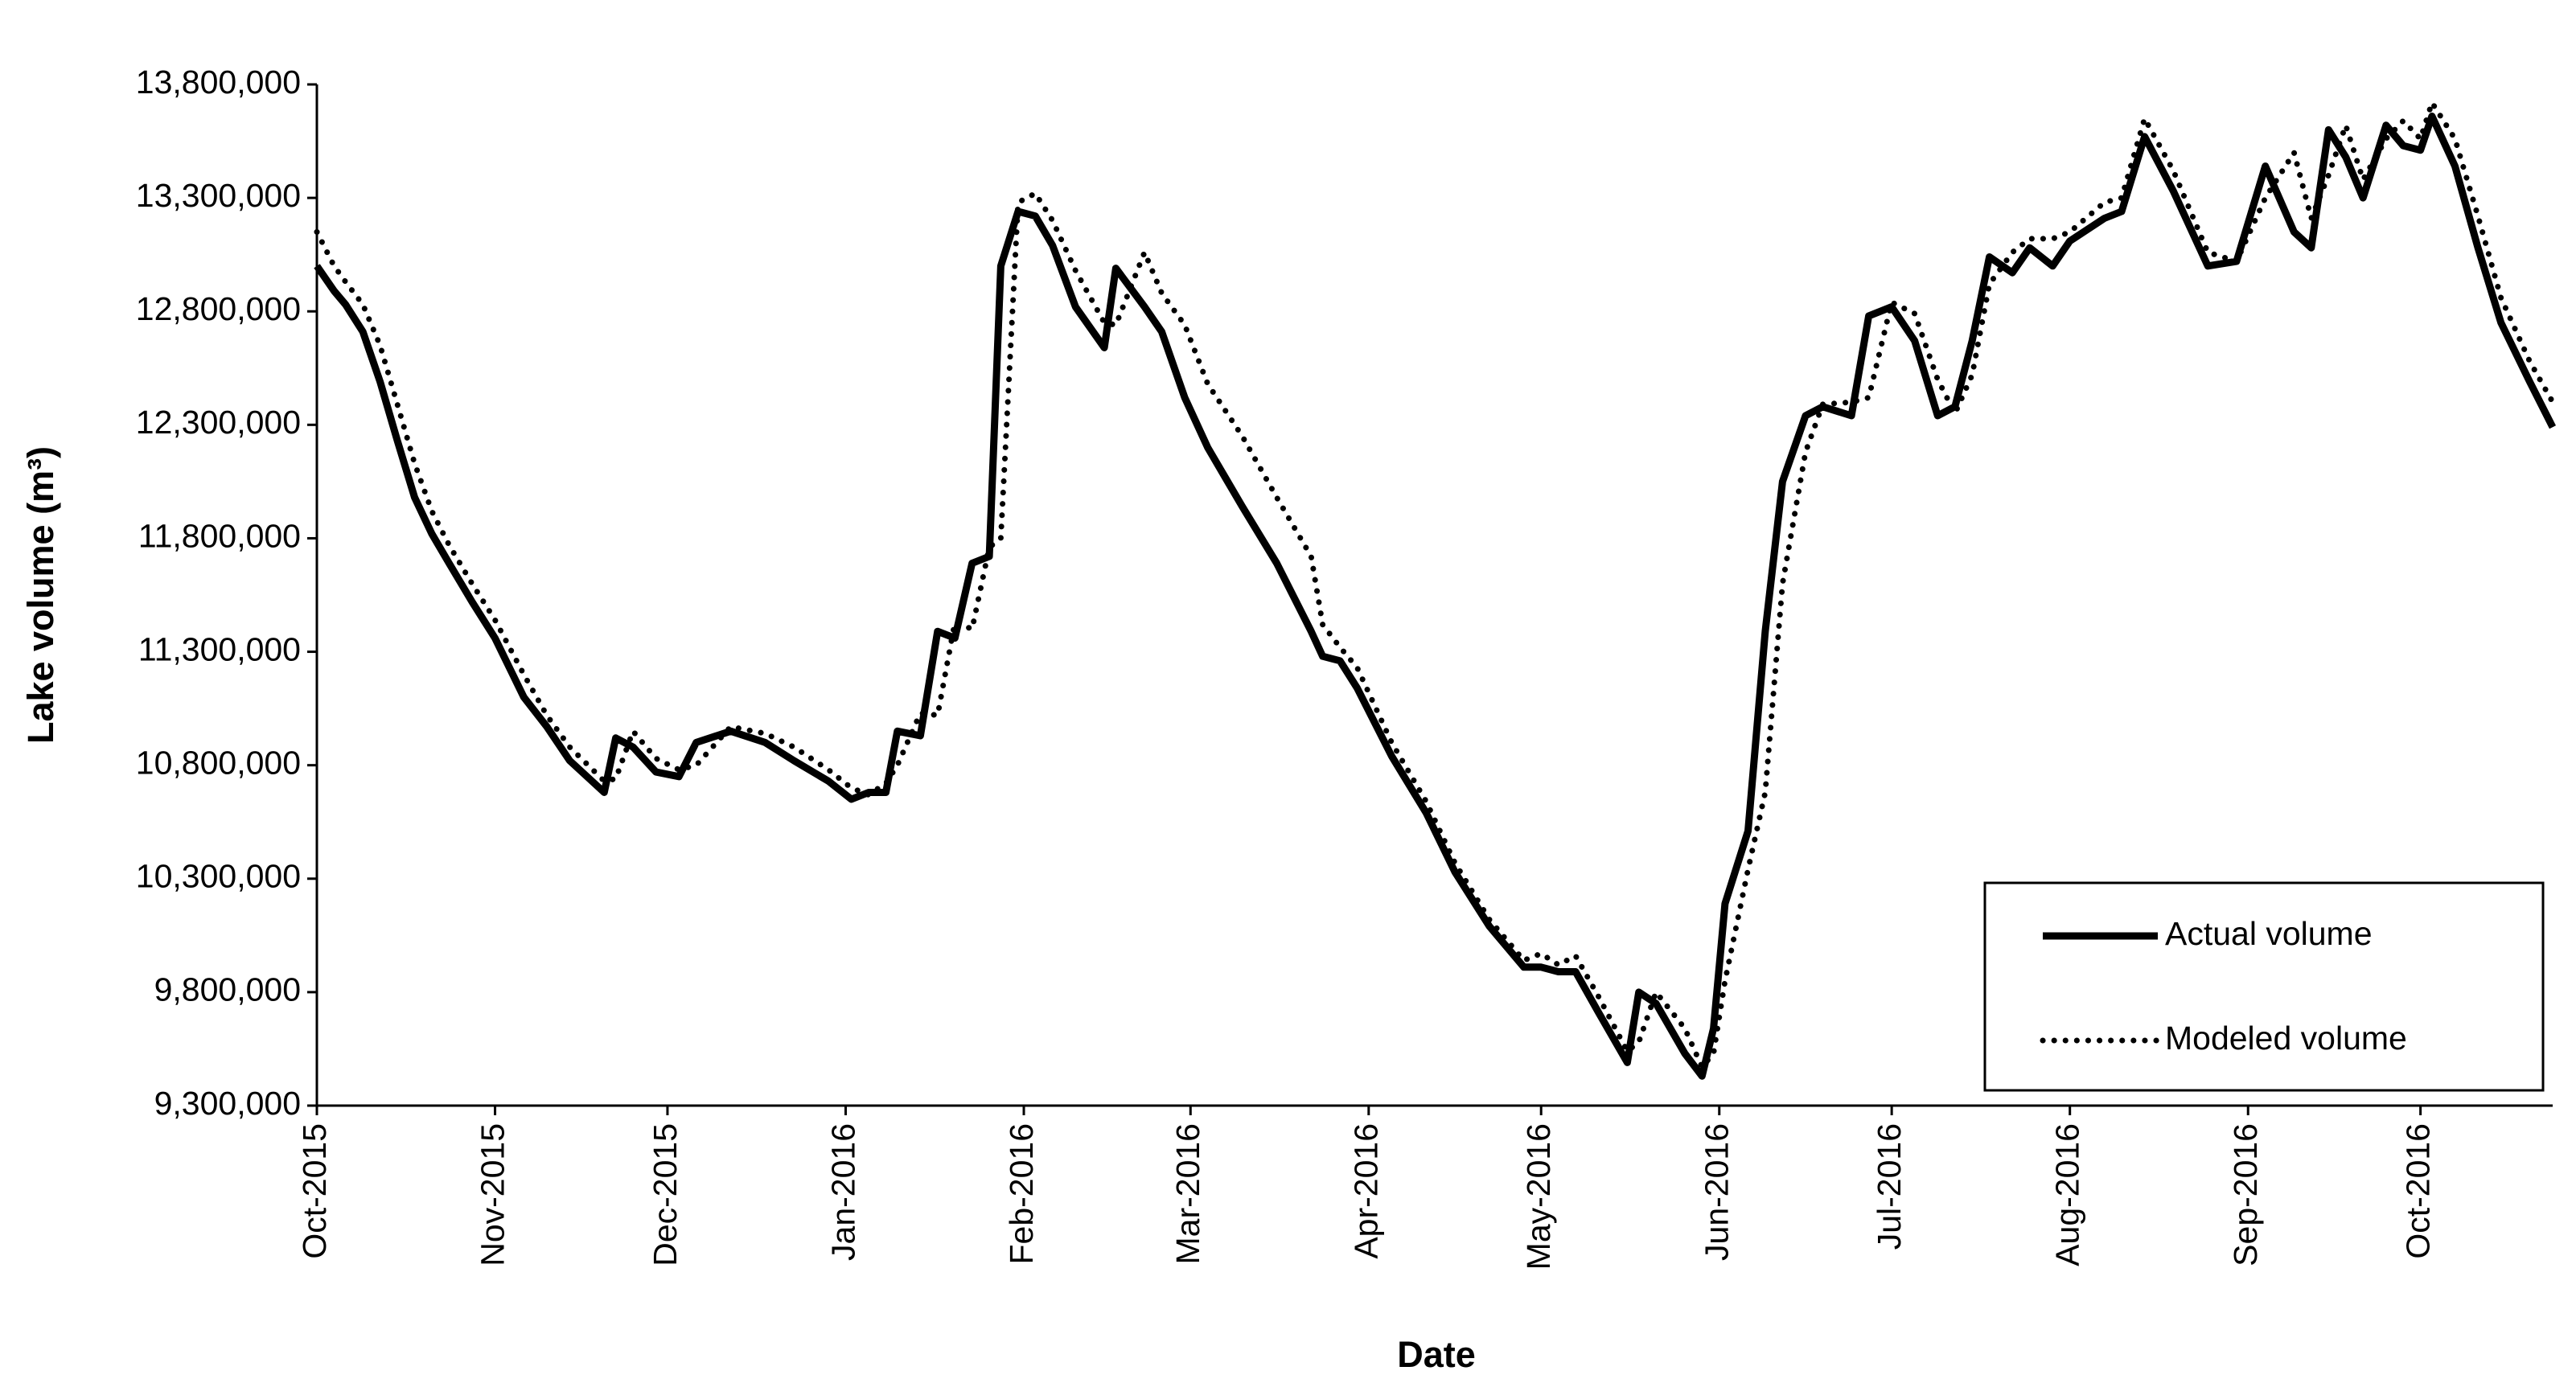 The width and height of the screenshot is (2576, 1379). What do you see at coordinates (218, 876) in the screenshot?
I see `y-tick-label: 10,300,000` at bounding box center [218, 876].